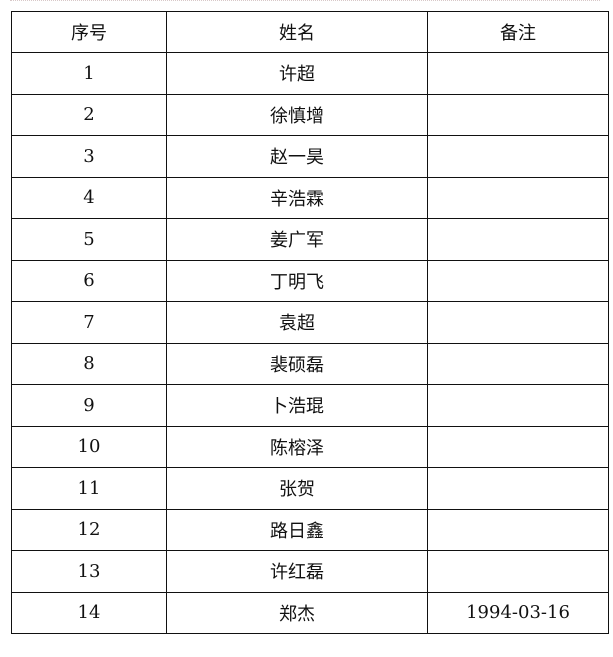  What do you see at coordinates (89, 571) in the screenshot?
I see `cell-number: 13` at bounding box center [89, 571].